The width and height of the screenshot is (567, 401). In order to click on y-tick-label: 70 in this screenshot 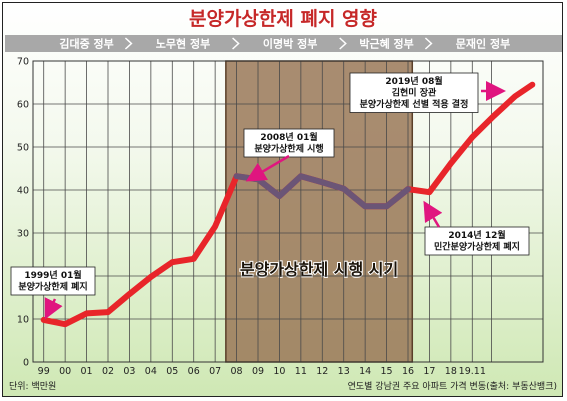, I will do `click(23, 62)`.